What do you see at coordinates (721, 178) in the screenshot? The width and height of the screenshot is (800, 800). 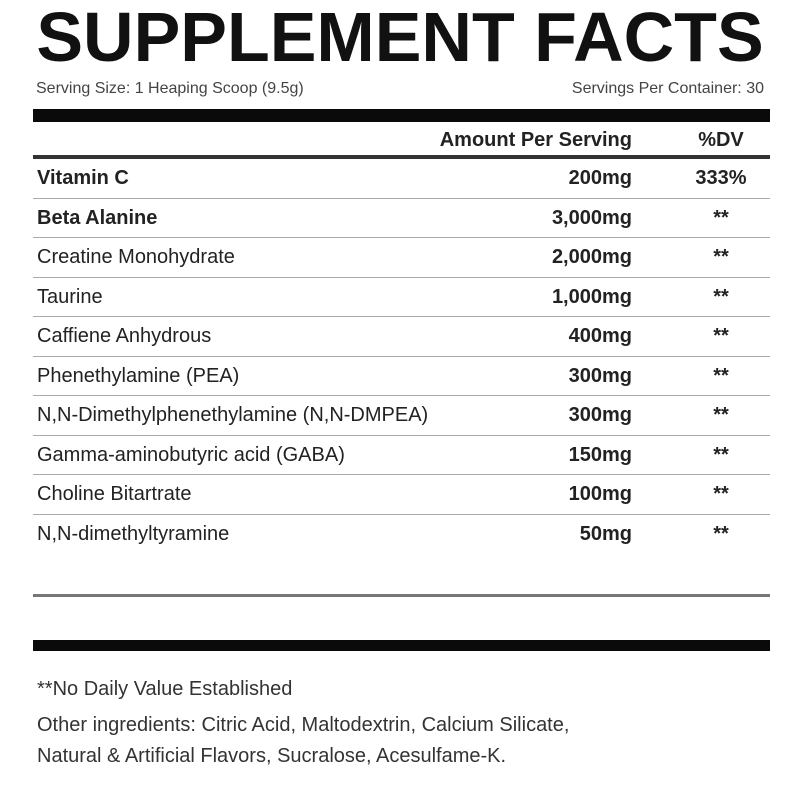 I see `nutrient-dv: 333%` at bounding box center [721, 178].